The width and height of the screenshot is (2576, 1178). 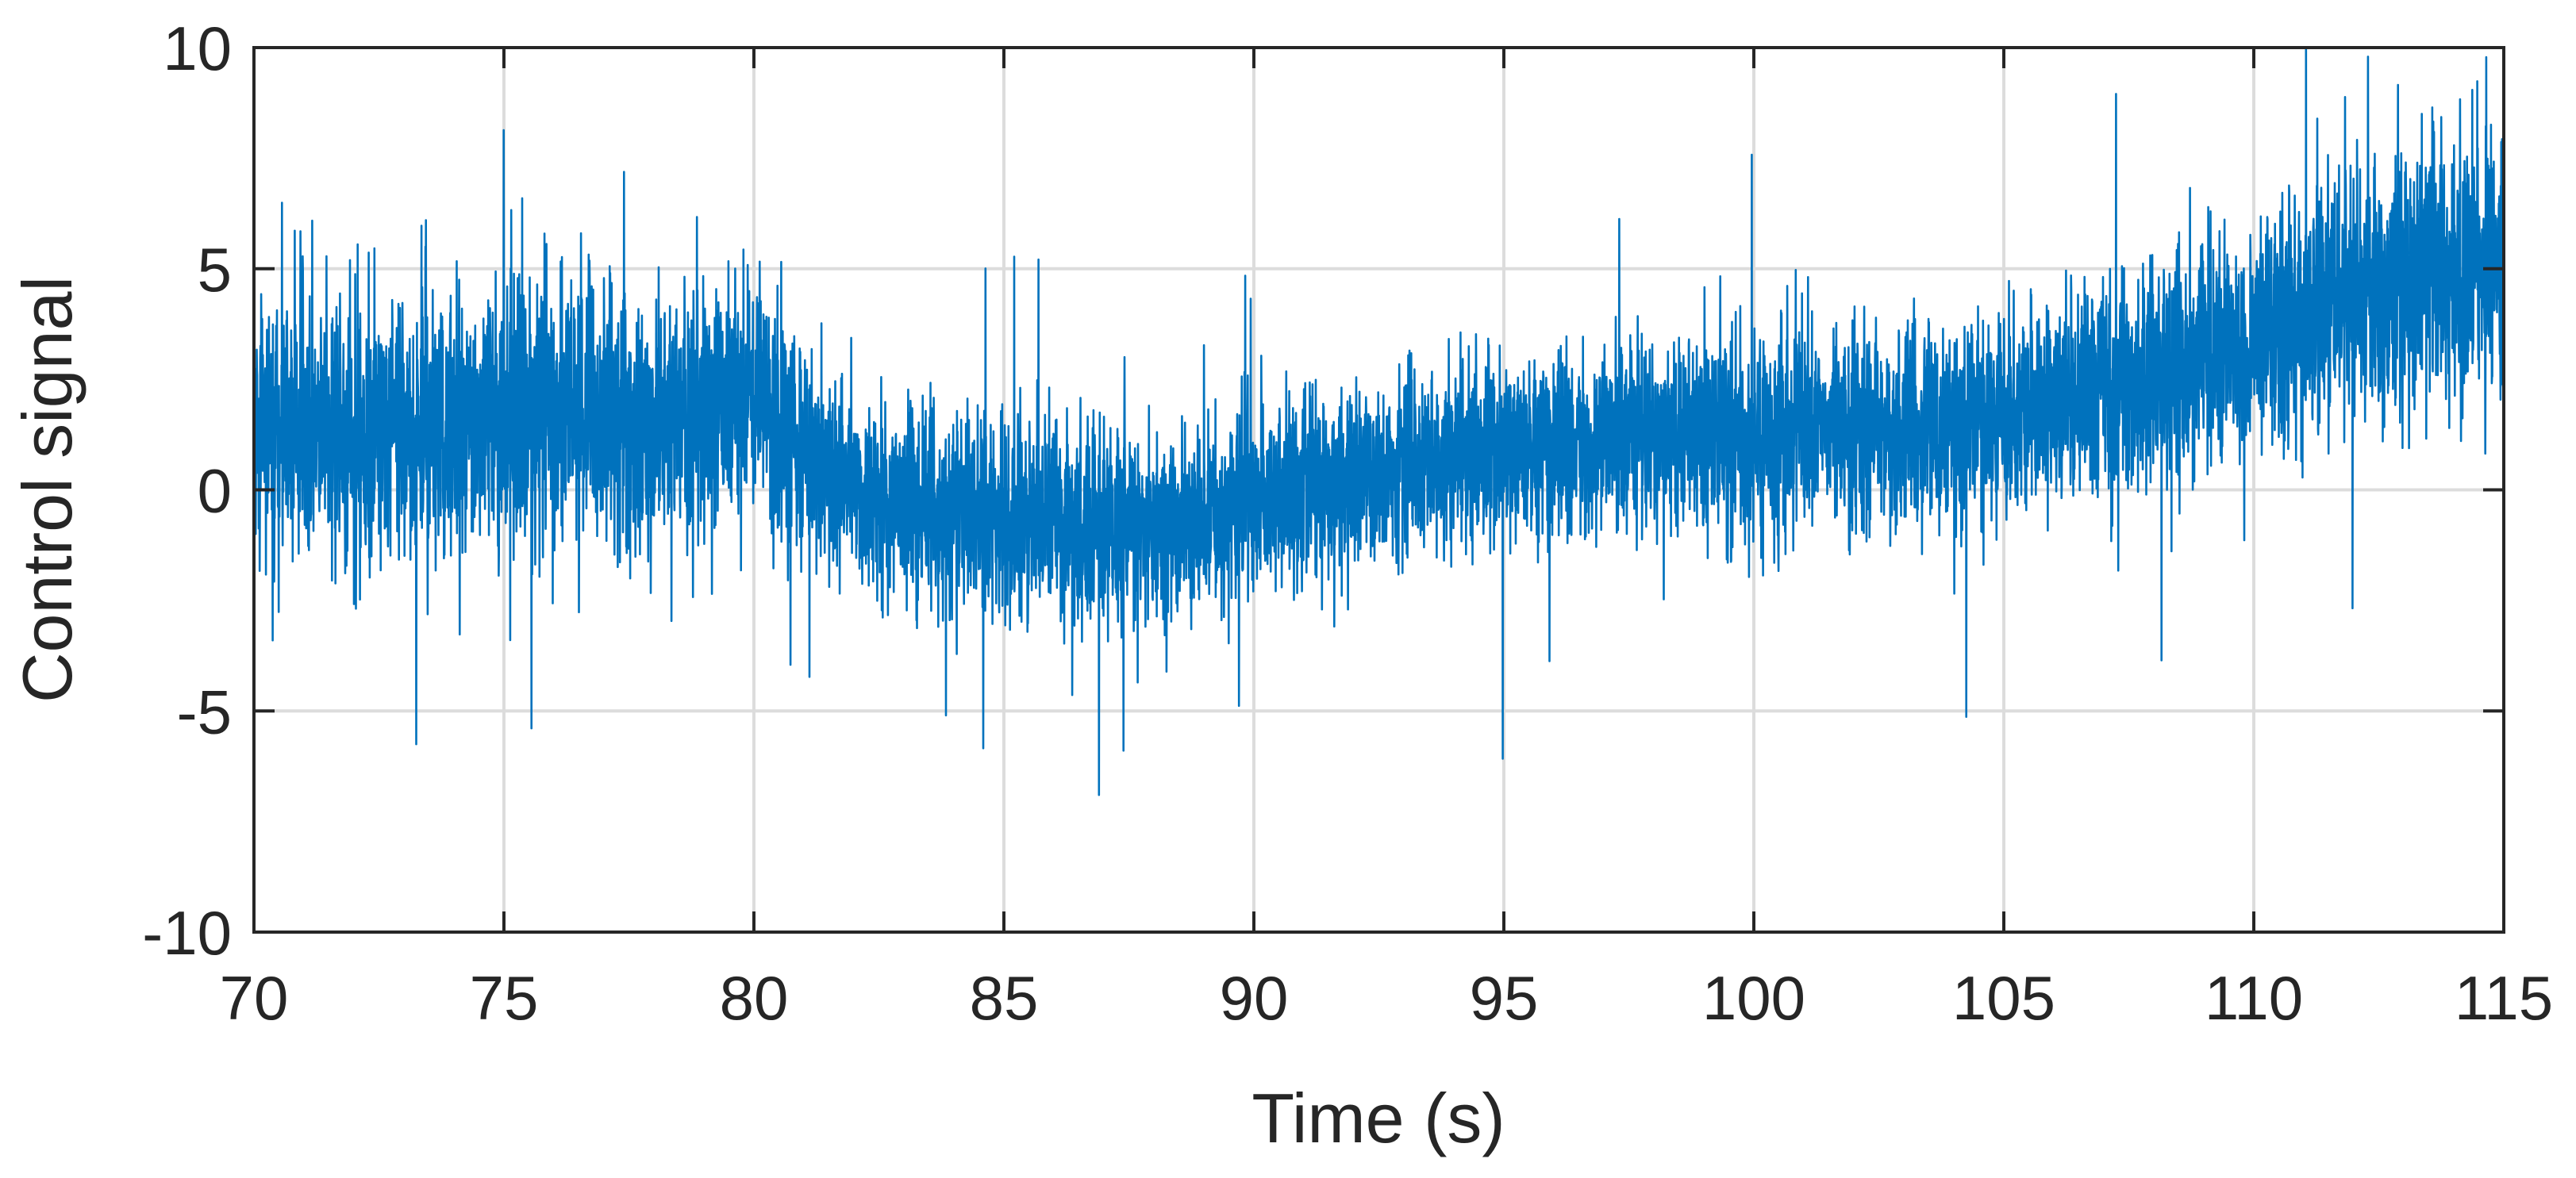 What do you see at coordinates (47, 489) in the screenshot?
I see `y-axis-label: Control signal` at bounding box center [47, 489].